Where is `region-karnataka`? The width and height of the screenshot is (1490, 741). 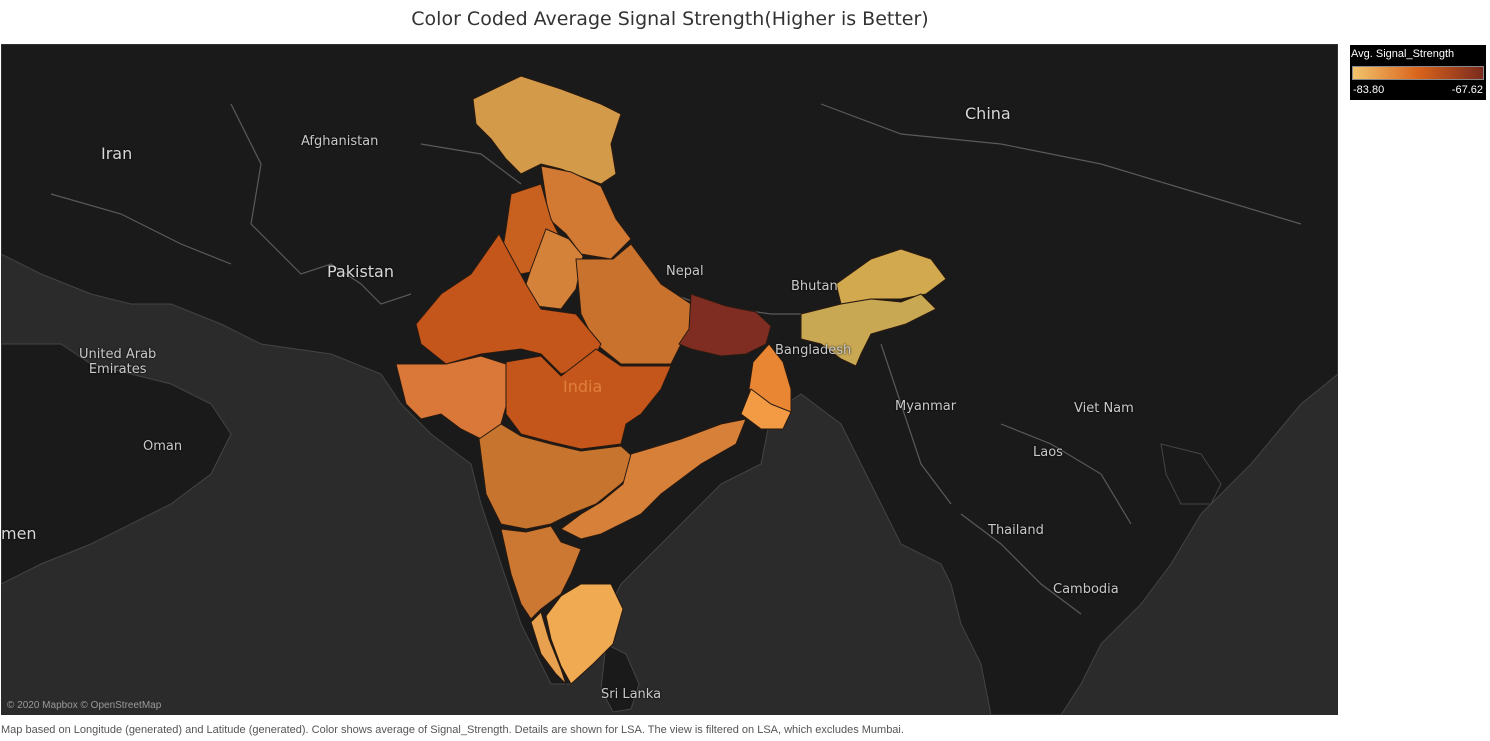 region-karnataka is located at coordinates (541, 572).